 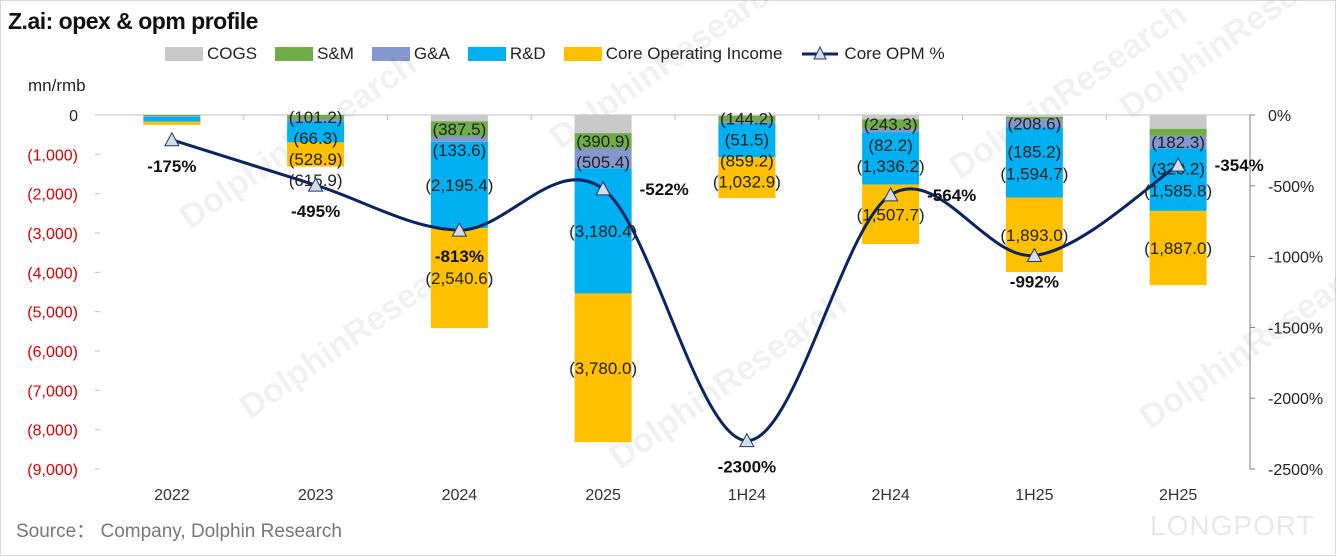 What do you see at coordinates (133, 21) in the screenshot?
I see `chart-title: Z.ai: opex & opm profile` at bounding box center [133, 21].